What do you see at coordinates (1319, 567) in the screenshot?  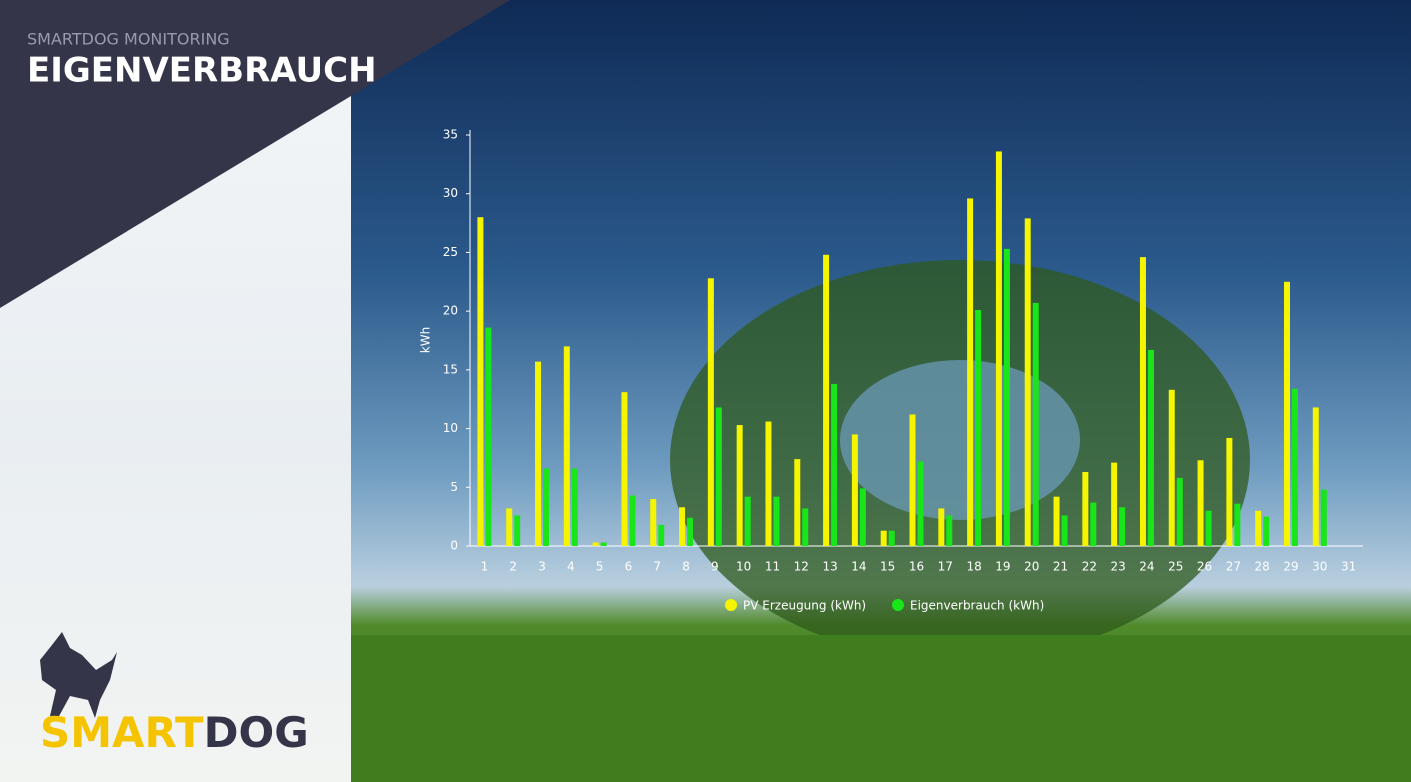 I see `x-tick-label: 30` at bounding box center [1319, 567].